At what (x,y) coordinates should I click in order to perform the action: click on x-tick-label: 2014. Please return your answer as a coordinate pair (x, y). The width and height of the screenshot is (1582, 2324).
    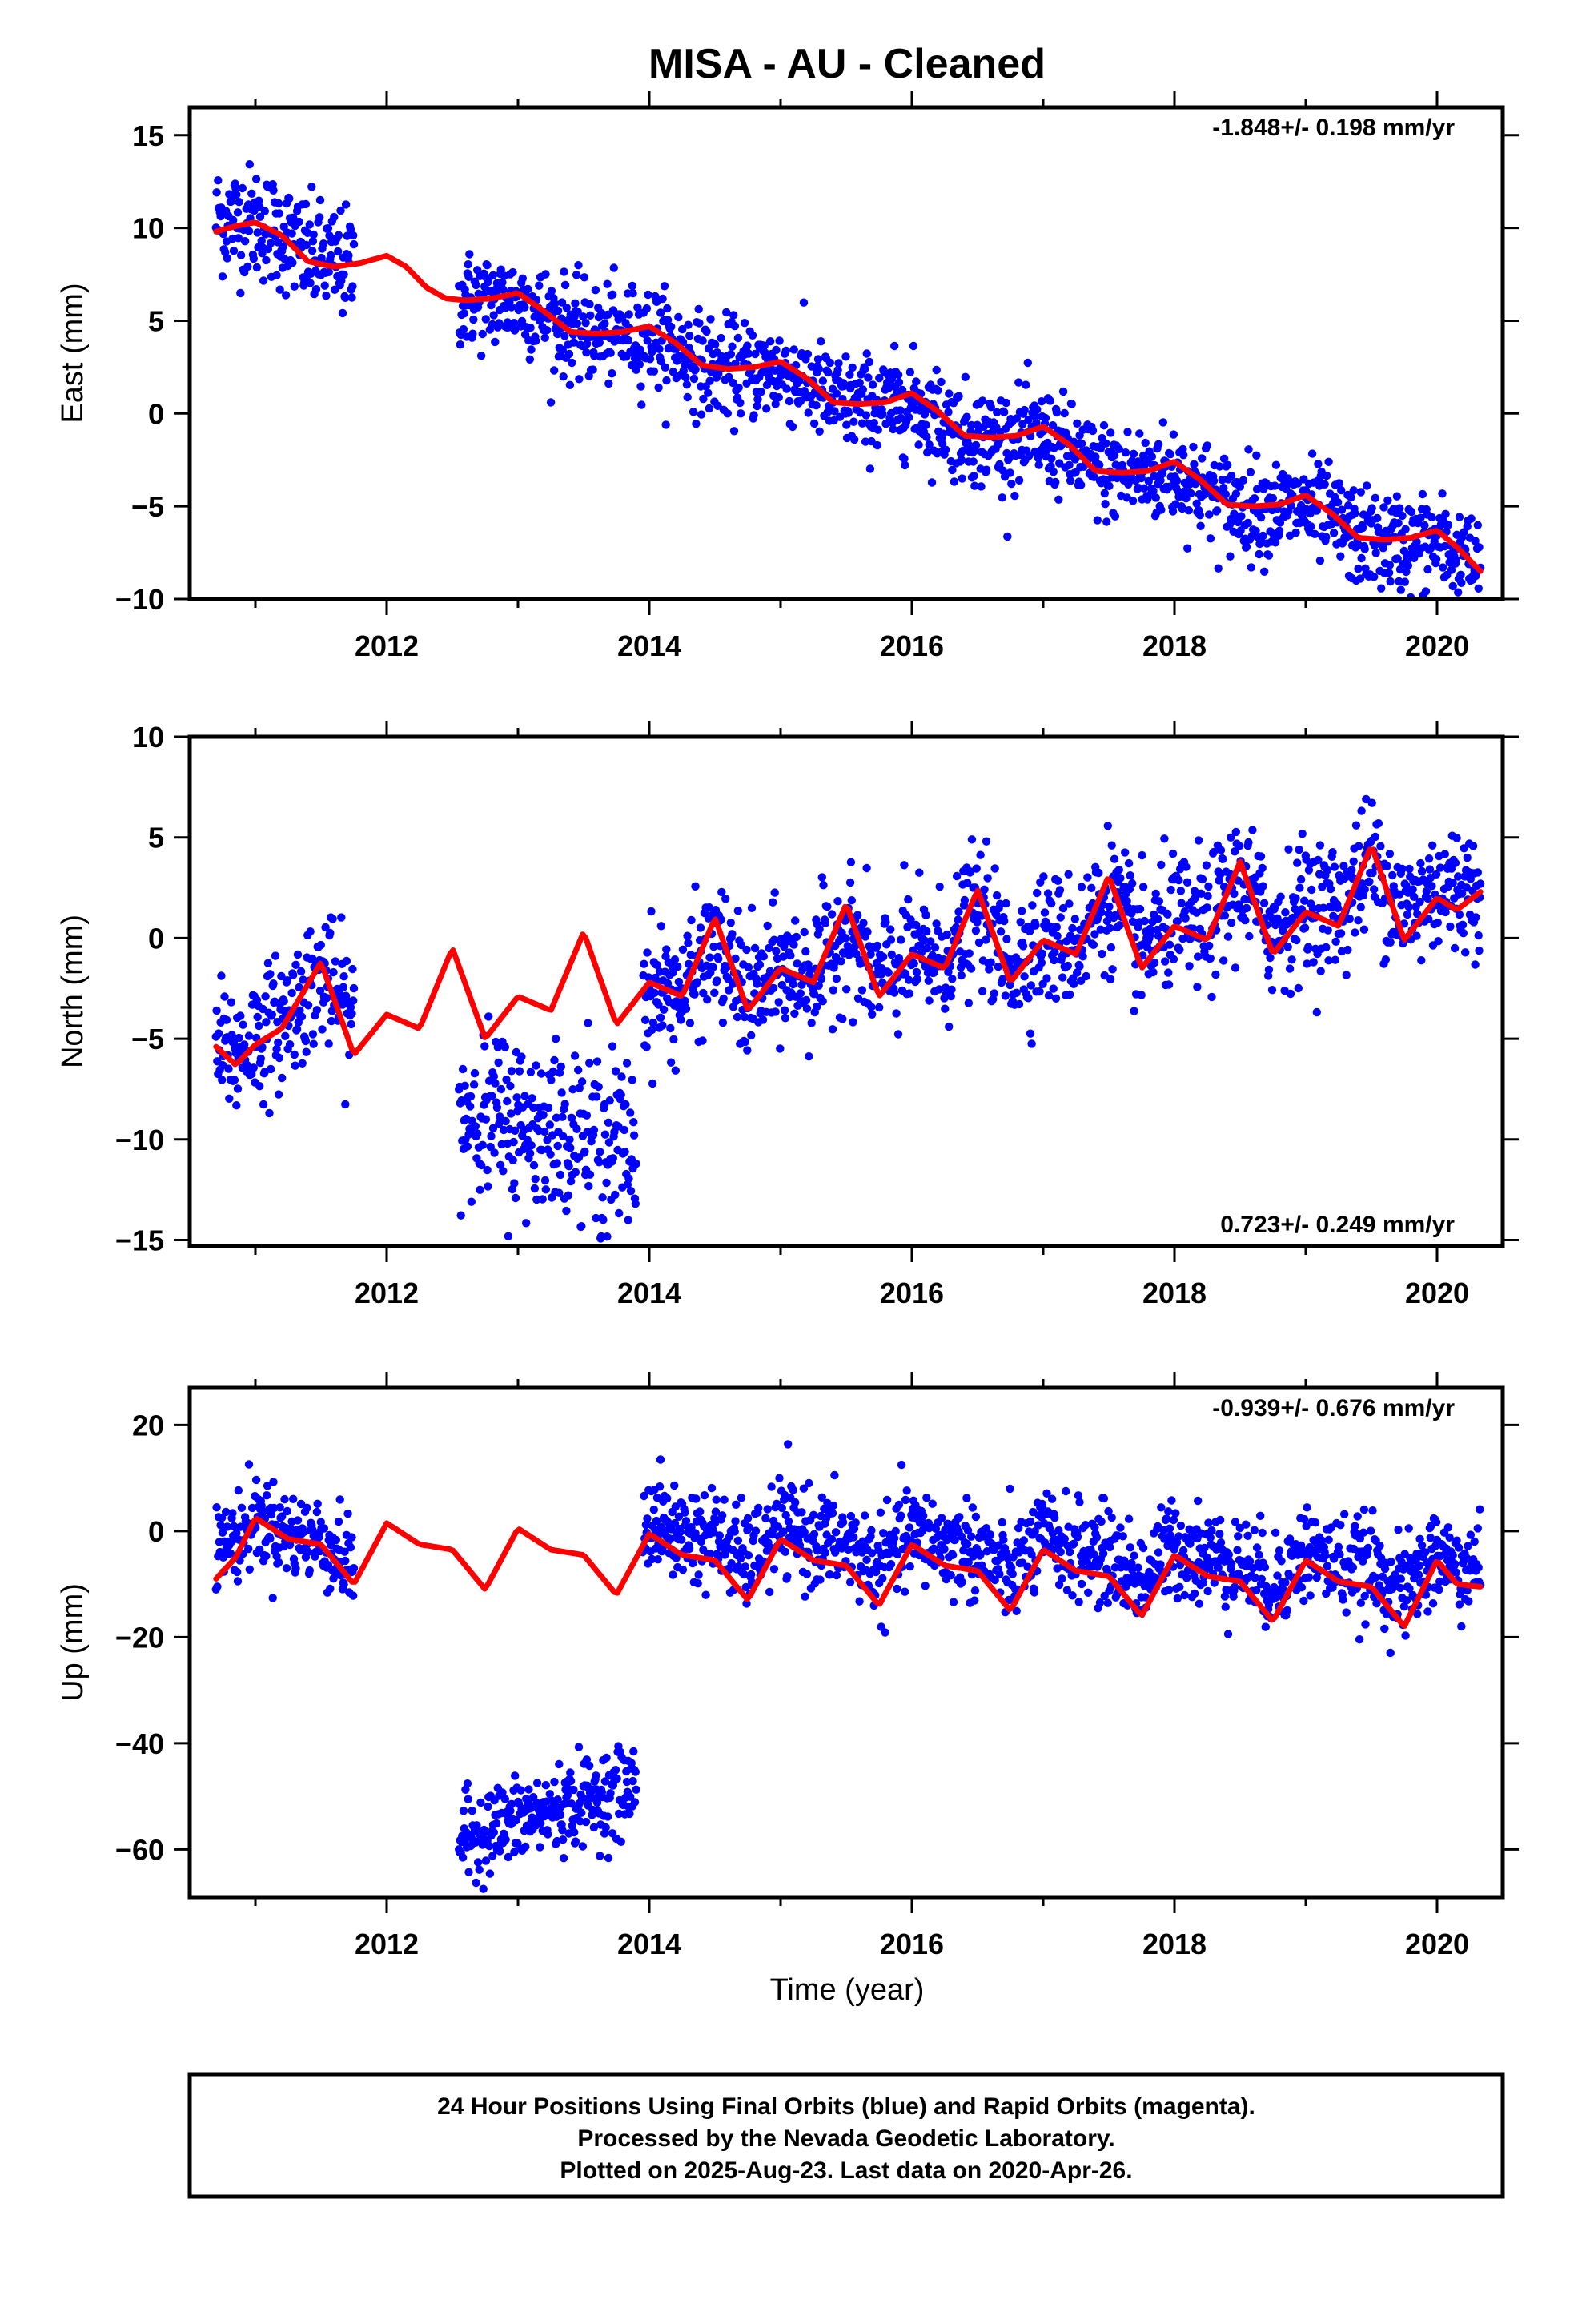
    Looking at the image, I should click on (649, 645).